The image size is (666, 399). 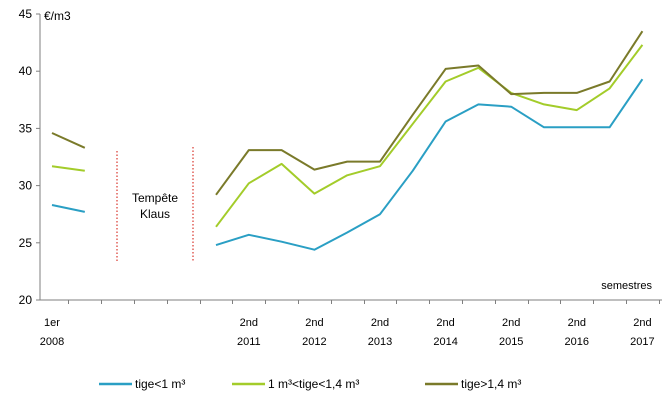 I want to click on y-tick-label: 45, so click(x=26, y=14).